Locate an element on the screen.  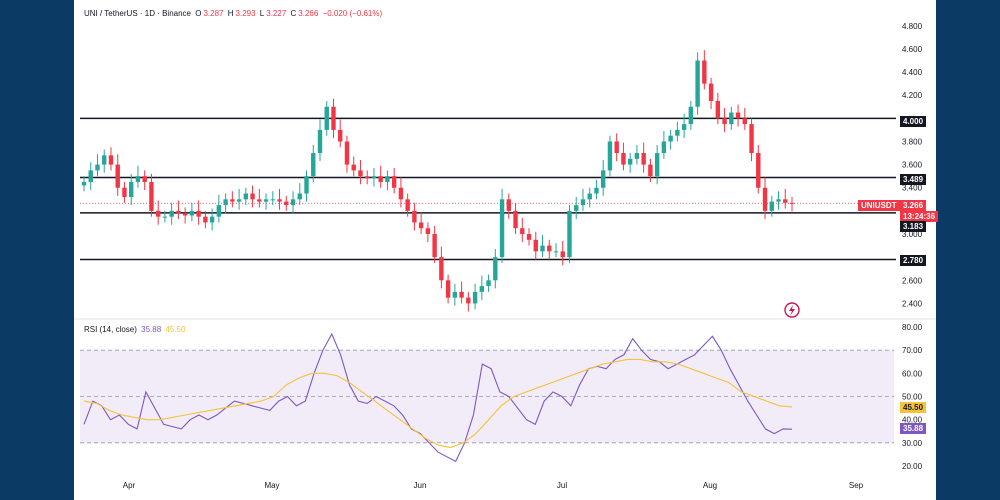
rsi-legend: RSI (14, close) 35.88 45.50 is located at coordinates (135, 329).